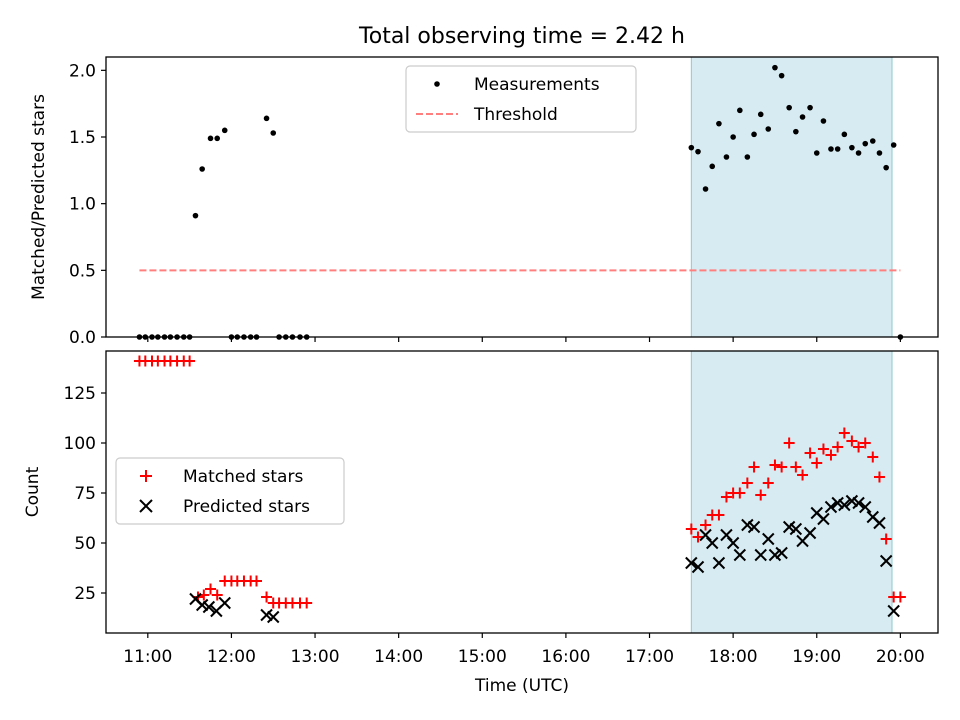 The image size is (960, 720). Describe the element at coordinates (82, 138) in the screenshot. I see `top-y-tick-label: 1.5` at that location.